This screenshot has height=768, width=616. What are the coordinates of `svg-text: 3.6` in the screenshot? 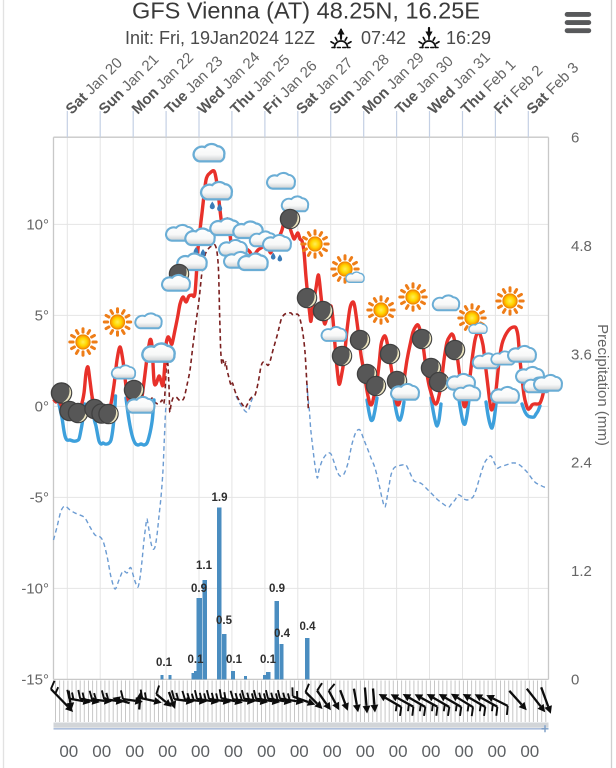 It's located at (581, 354).